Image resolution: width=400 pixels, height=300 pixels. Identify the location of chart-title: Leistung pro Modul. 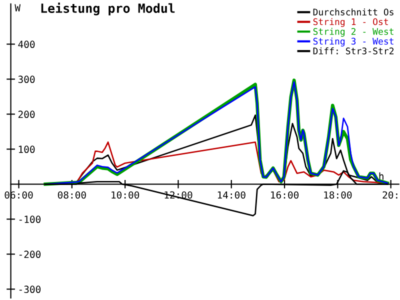
(108, 9).